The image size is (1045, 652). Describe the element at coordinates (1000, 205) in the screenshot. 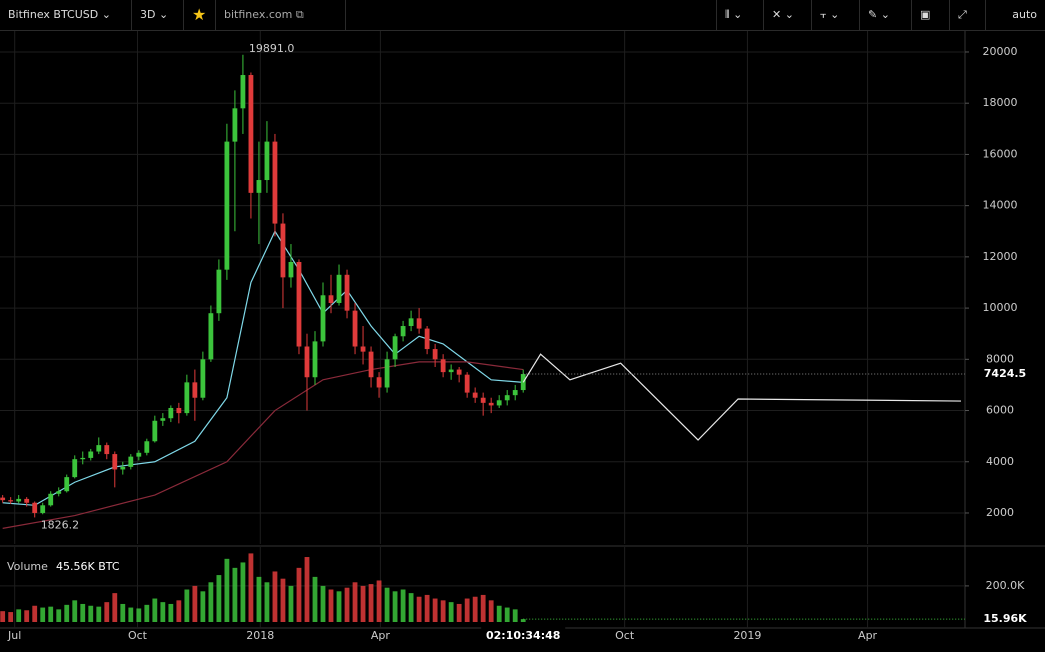

I see `y-tick-label: 14000` at that location.